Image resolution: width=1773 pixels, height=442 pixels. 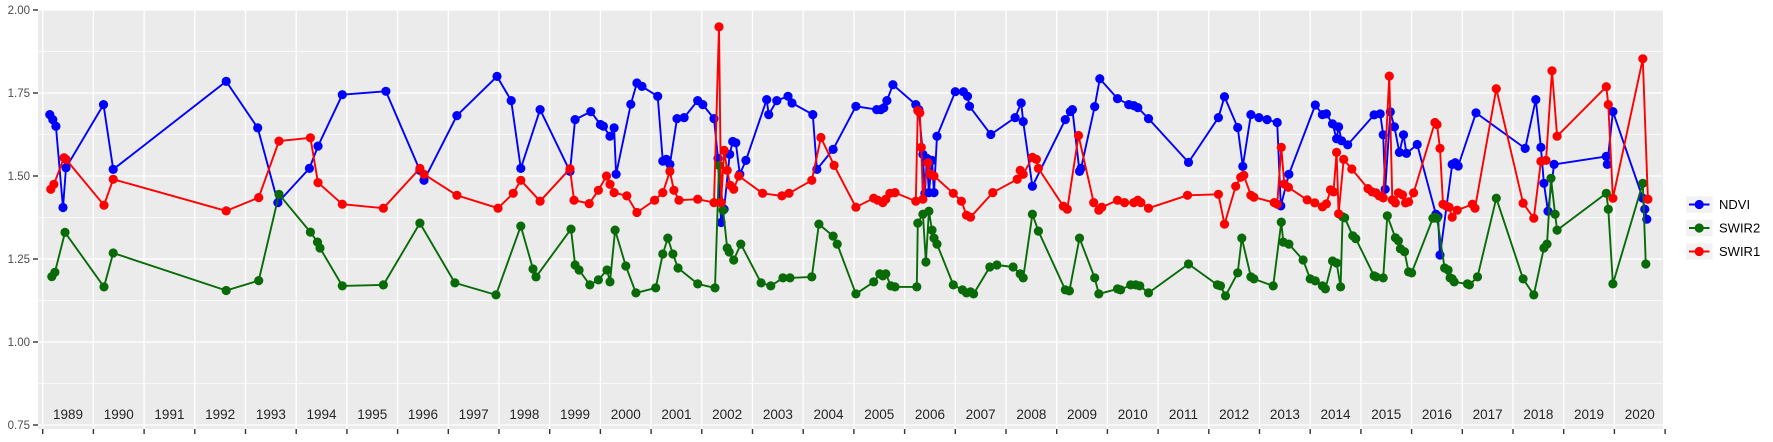 What do you see at coordinates (322, 414) in the screenshot?
I see `x-axis-label: 1994` at bounding box center [322, 414].